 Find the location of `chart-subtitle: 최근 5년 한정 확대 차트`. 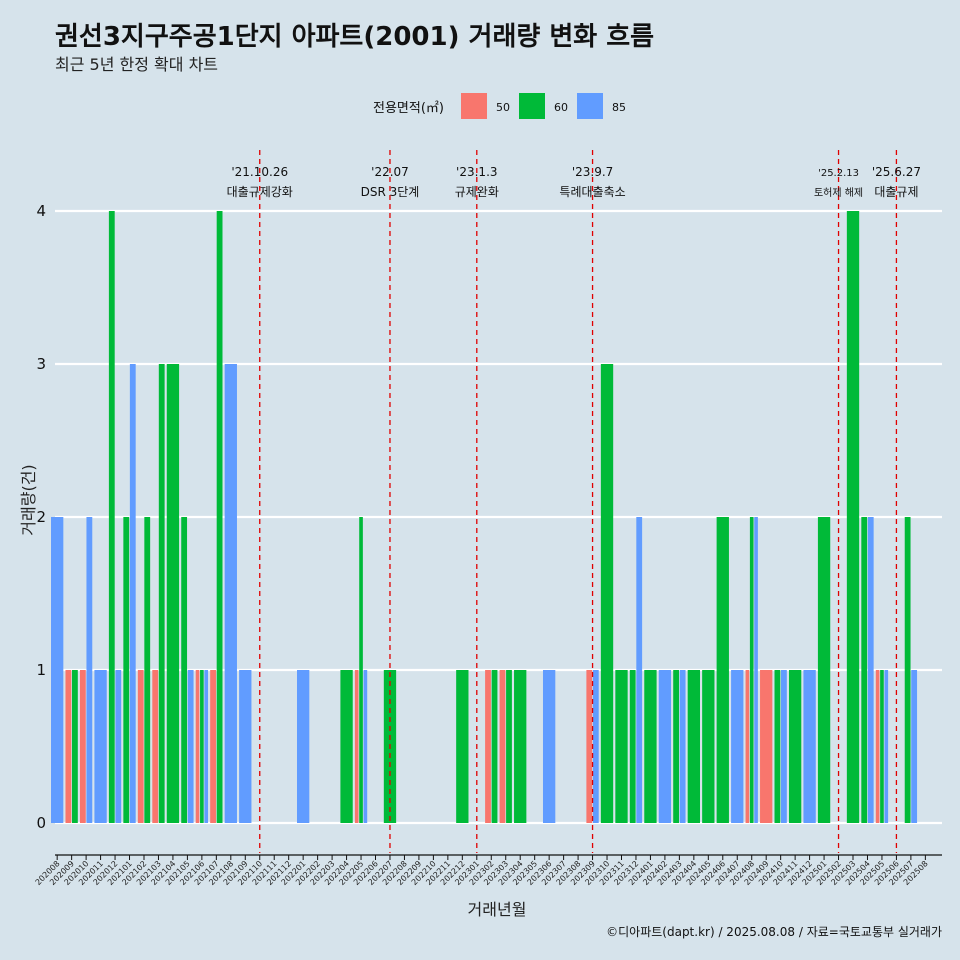

chart-subtitle: 최근 5년 한정 확대 차트 is located at coordinates (136, 64).